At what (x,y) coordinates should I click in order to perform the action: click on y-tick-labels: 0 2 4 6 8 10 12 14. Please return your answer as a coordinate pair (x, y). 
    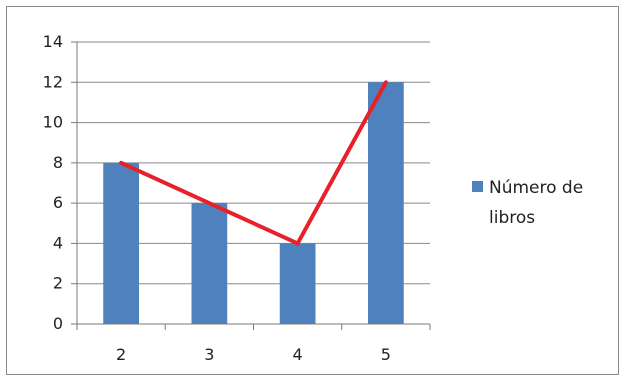
    Looking at the image, I should click on (53, 182).